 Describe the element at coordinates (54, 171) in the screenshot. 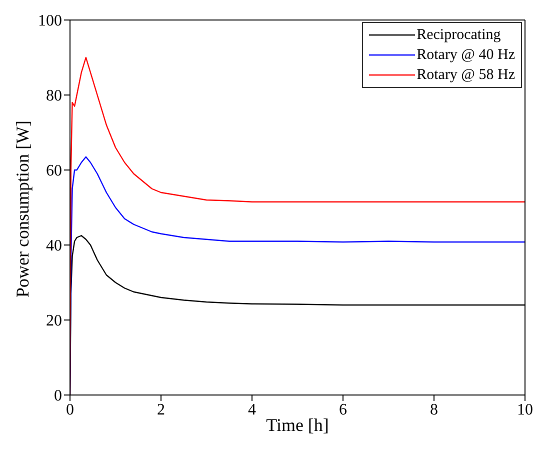

I see `y-tick-label: 60` at that location.